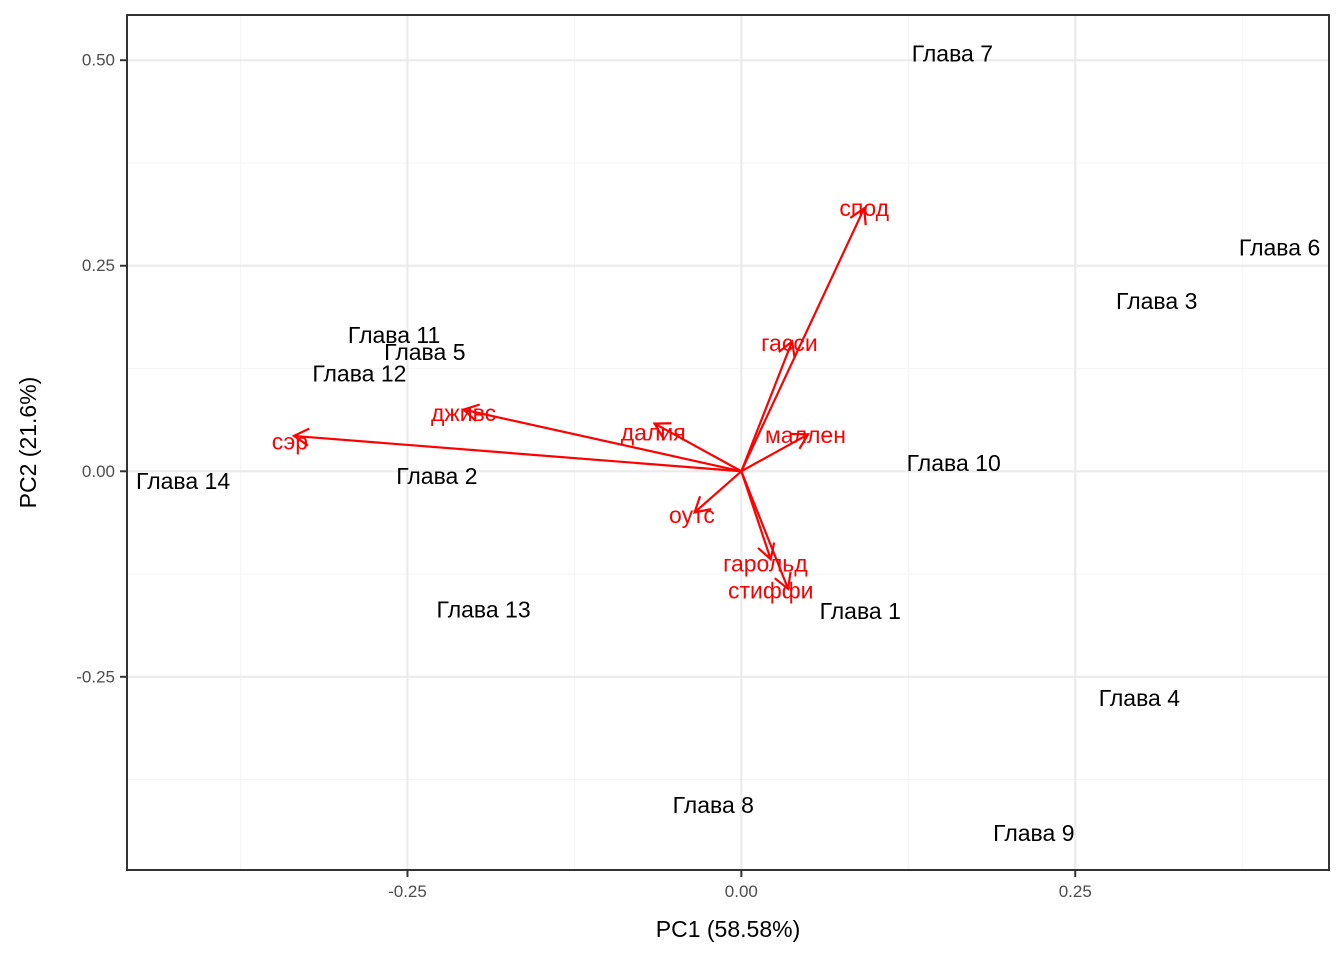  Describe the element at coordinates (771, 590) in the screenshot. I see `loading-label: стиффи` at that location.